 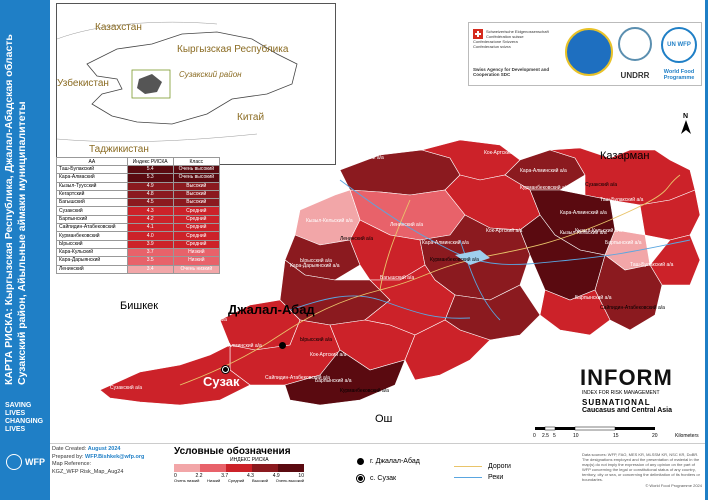 What do you see at coordinates (686, 116) in the screenshot?
I see `north-label: N` at bounding box center [686, 116].